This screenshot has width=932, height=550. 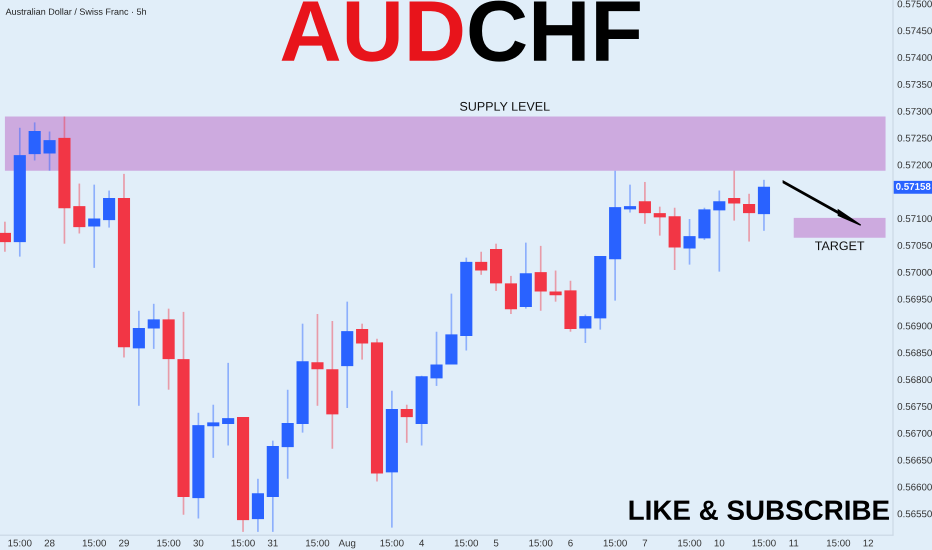 What do you see at coordinates (759, 510) in the screenshot?
I see `annotation: LIKE & SUBSCRIBE` at bounding box center [759, 510].